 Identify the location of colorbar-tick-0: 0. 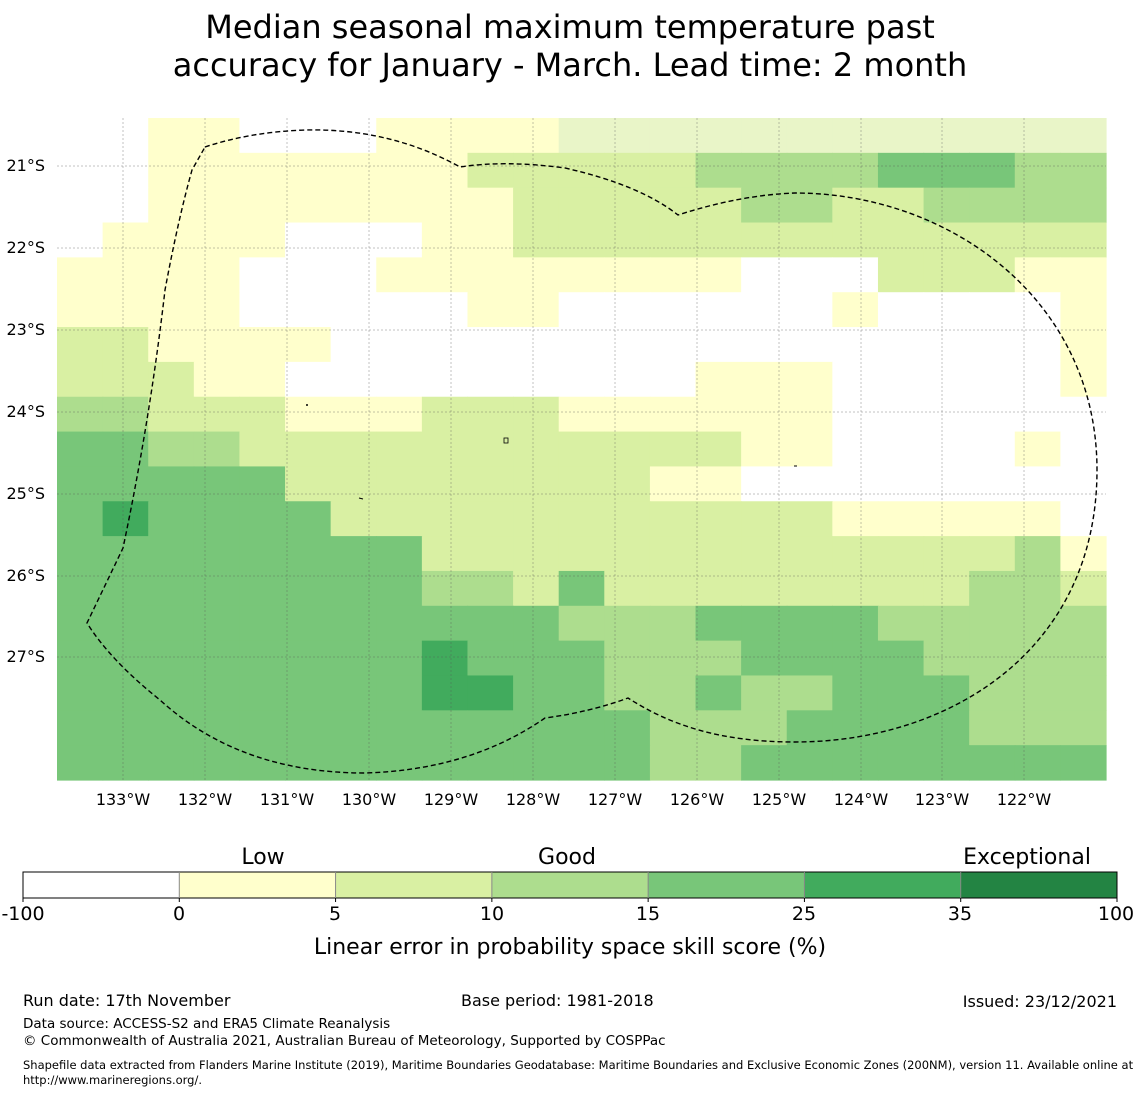
(179, 914).